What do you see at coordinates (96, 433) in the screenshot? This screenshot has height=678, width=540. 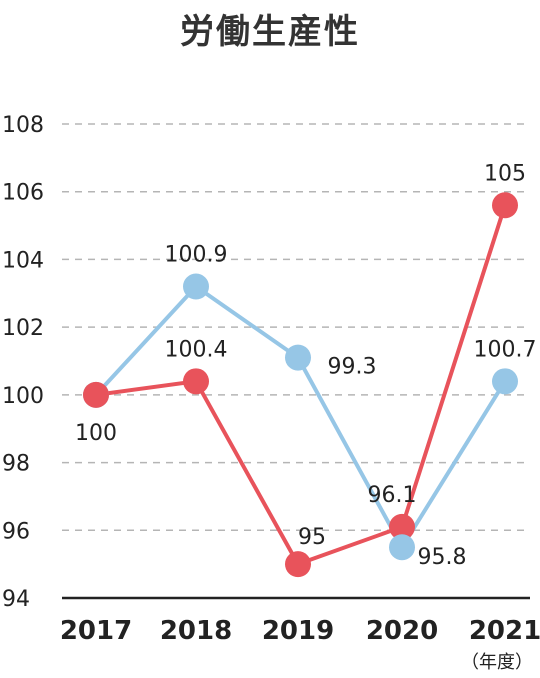 I see `data-label: 100` at bounding box center [96, 433].